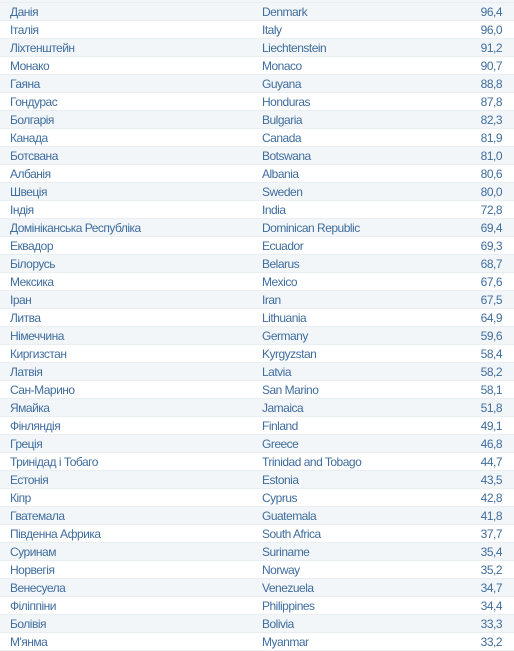 The height and width of the screenshot is (651, 514). Describe the element at coordinates (257, 354) in the screenshot. I see `table-row: Киргизстан Kyrgyzstan 58,4` at that location.